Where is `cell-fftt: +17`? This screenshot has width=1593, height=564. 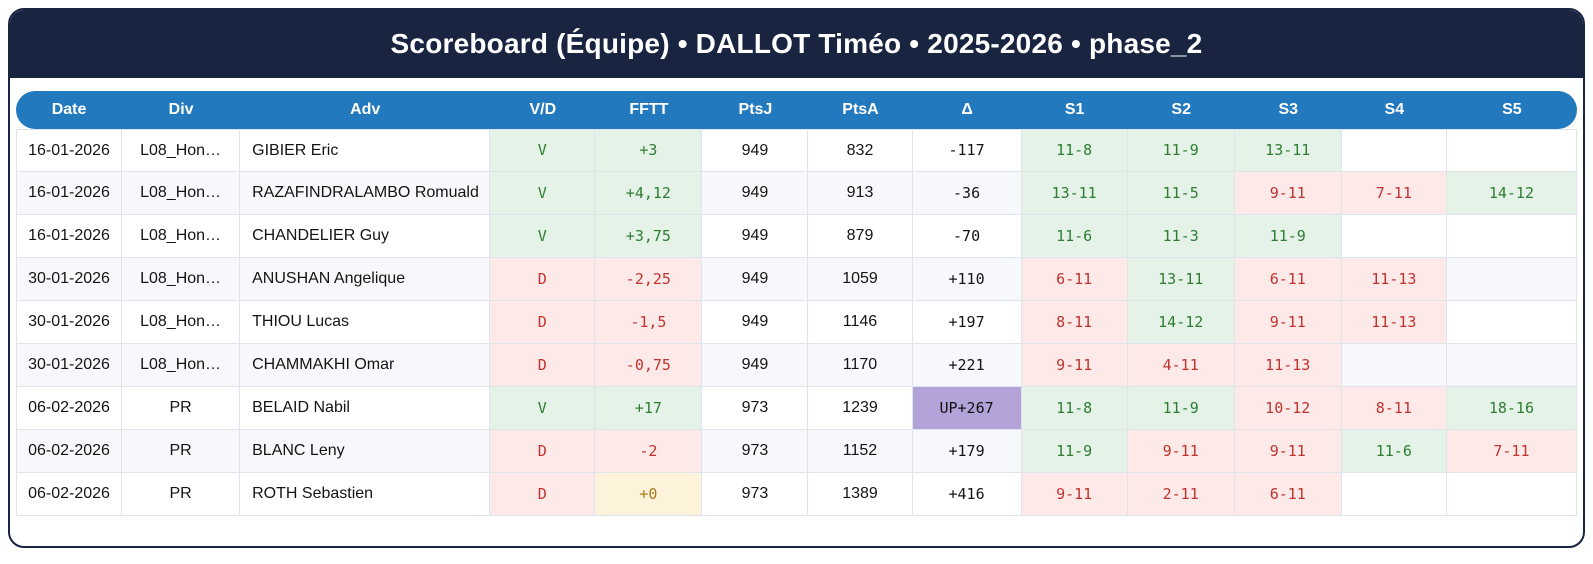
cell-fftt: +17 is located at coordinates (649, 408).